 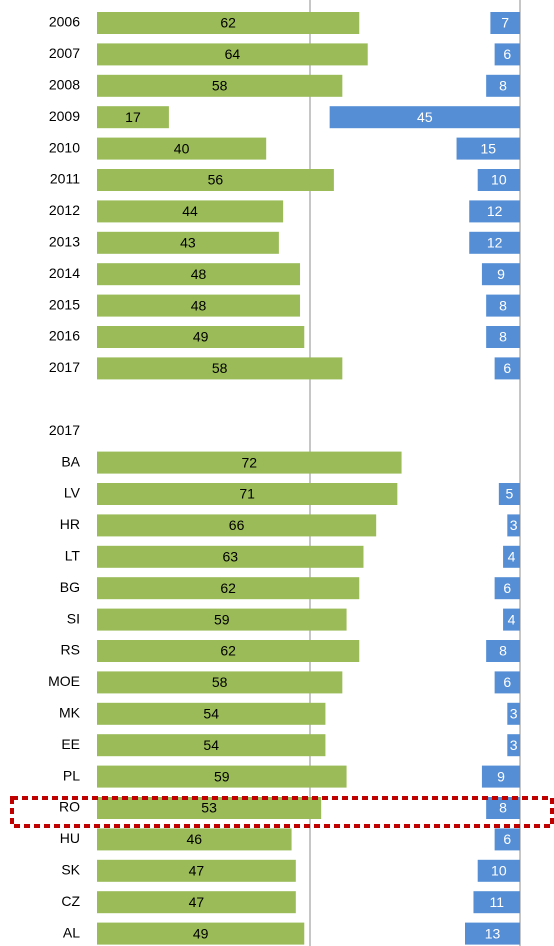 I want to click on value-label: 5, so click(x=510, y=494).